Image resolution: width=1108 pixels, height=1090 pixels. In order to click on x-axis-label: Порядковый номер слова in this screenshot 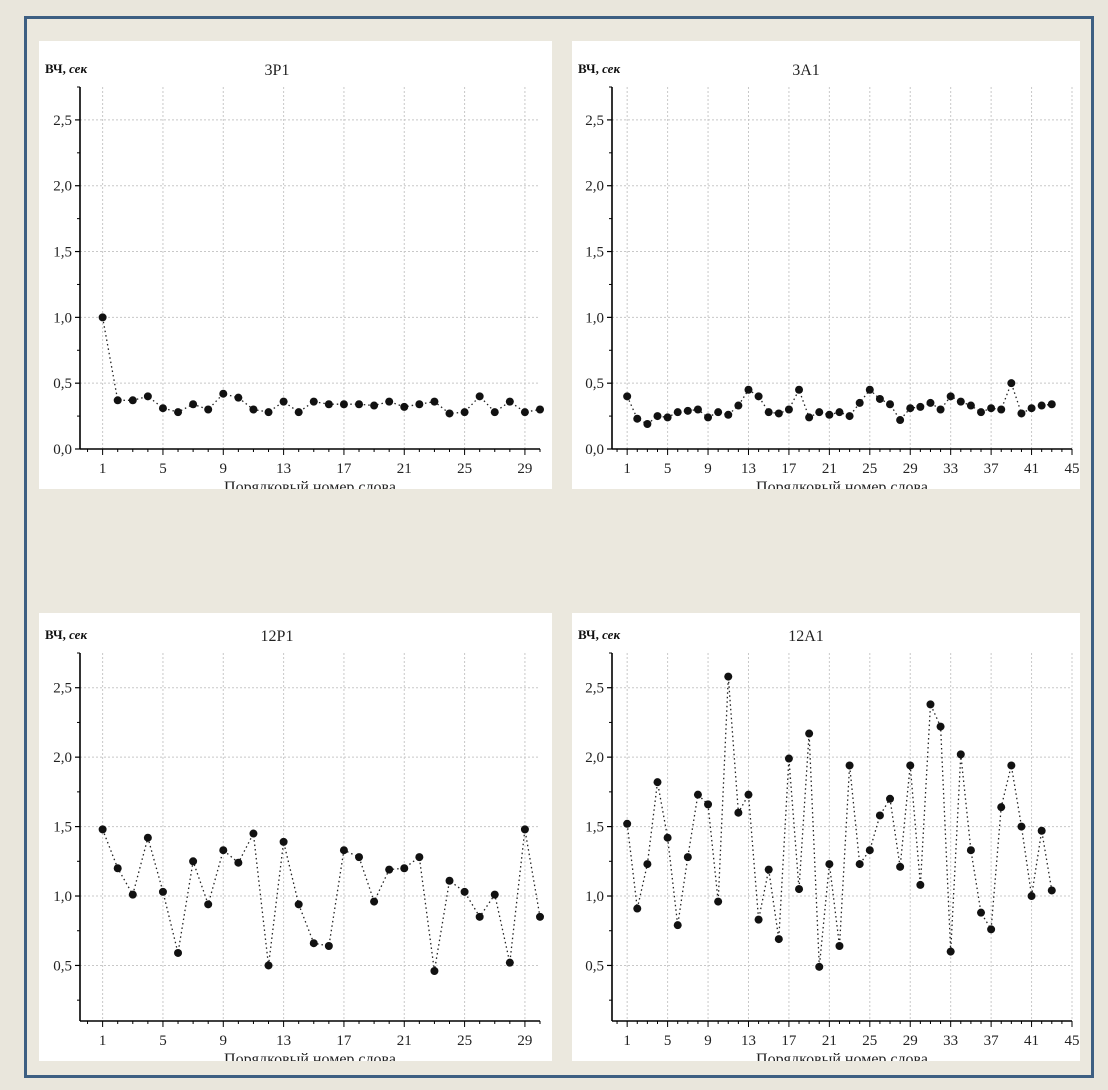, I will do `click(310, 484)`.